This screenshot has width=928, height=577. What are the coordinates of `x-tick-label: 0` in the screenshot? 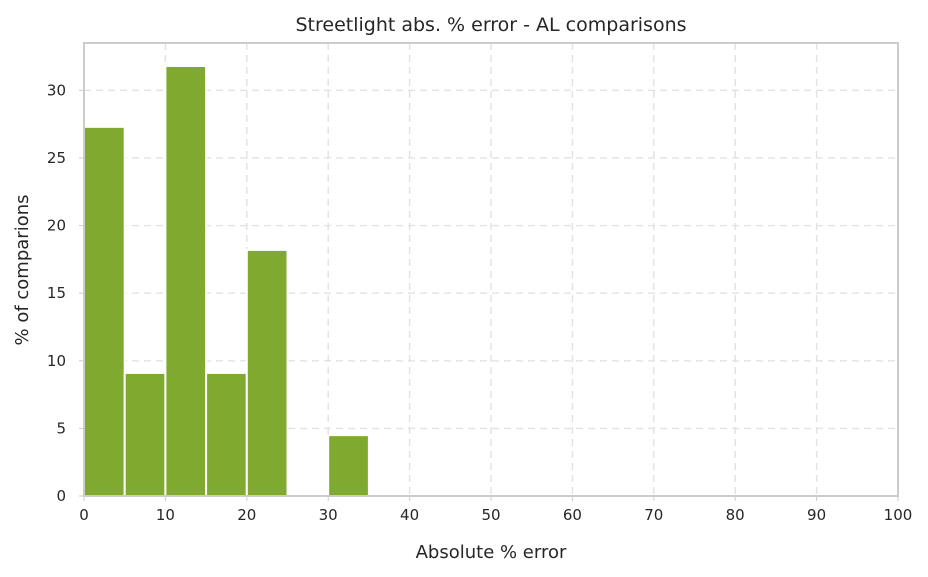 It's located at (84, 515).